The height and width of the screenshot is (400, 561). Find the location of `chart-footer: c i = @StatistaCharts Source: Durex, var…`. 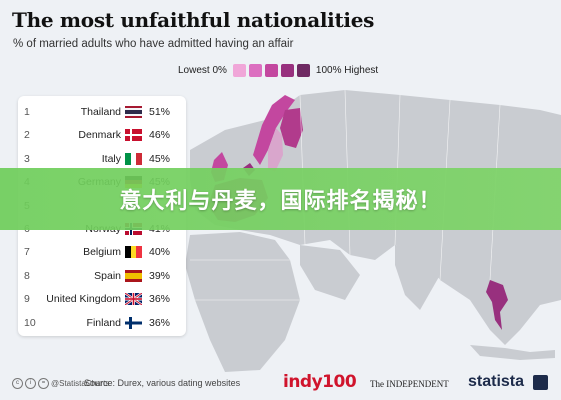

chart-footer: c i = @StatistaCharts Source: Durex, var… is located at coordinates (280, 383).